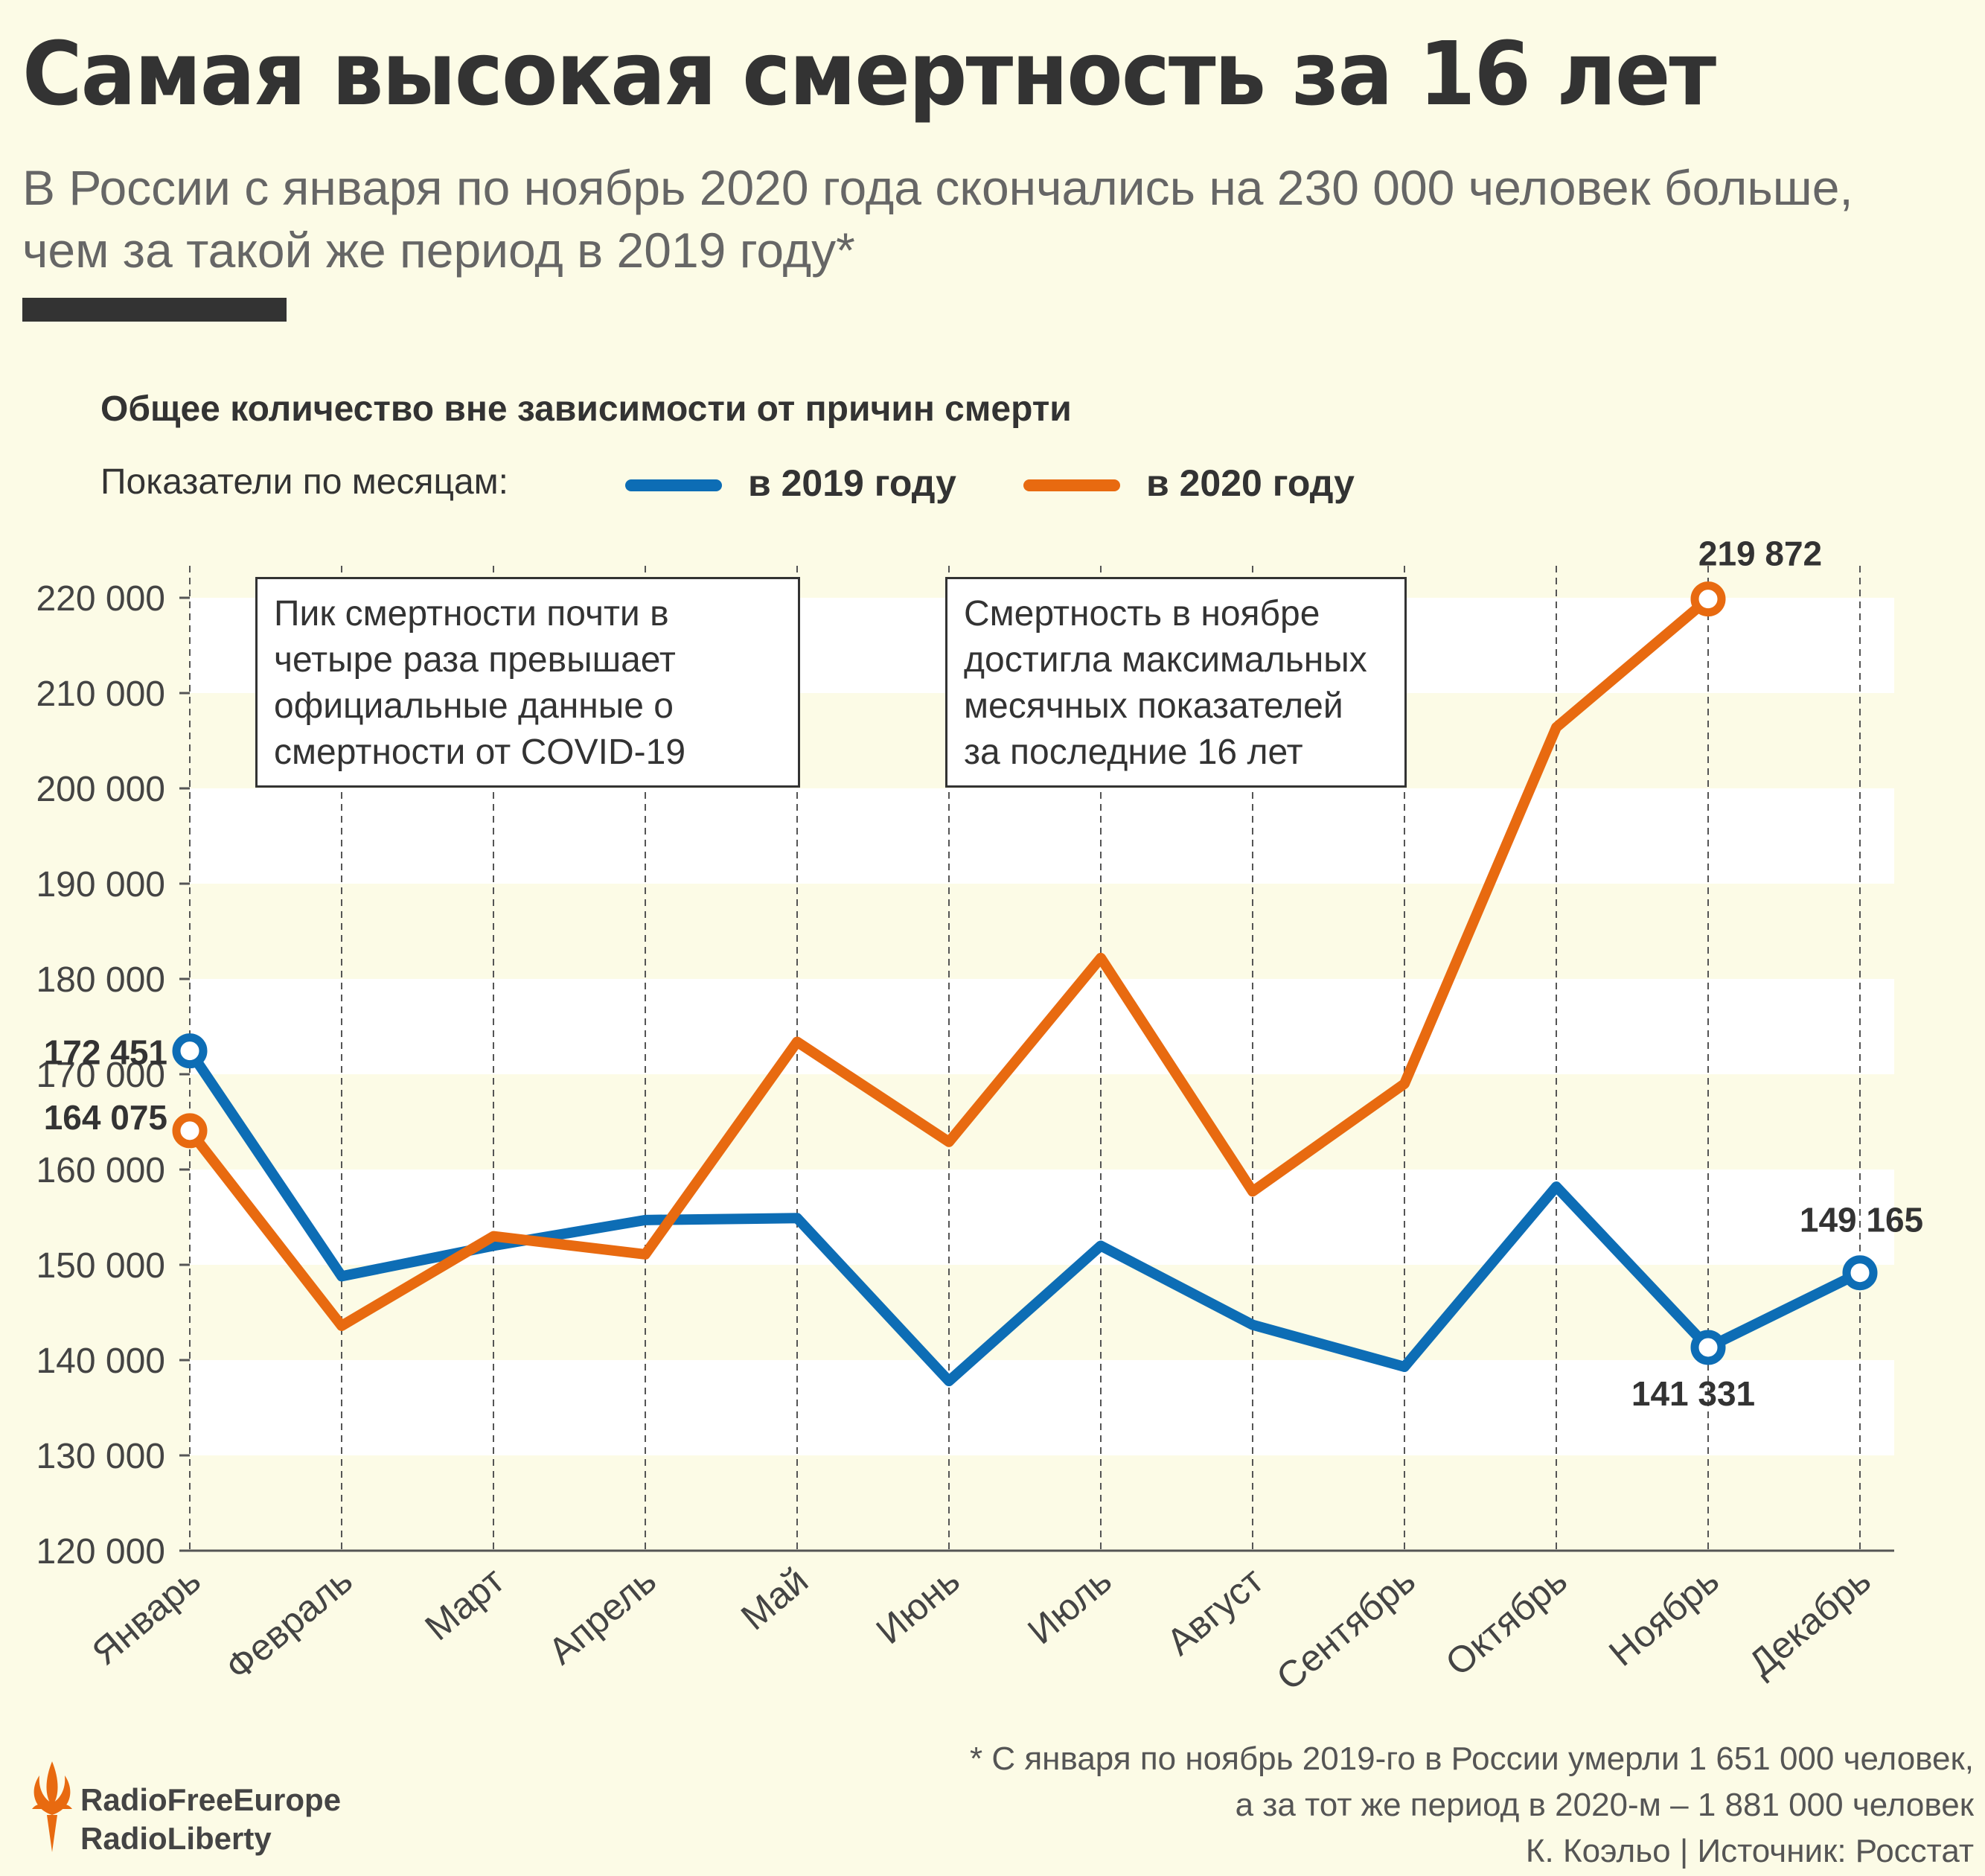 The width and height of the screenshot is (1985, 1876). Describe the element at coordinates (100, 885) in the screenshot. I see `y-tick-label: 190 000` at that location.